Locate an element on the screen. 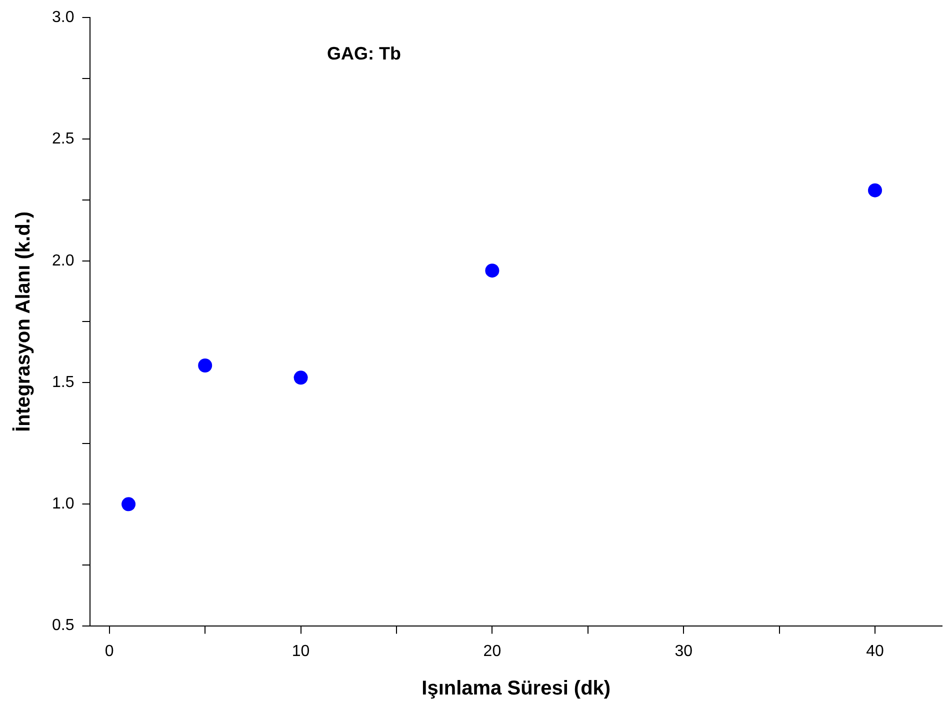 This screenshot has width=949, height=713. x-axis-title: Işınlama Süresi (dk) is located at coordinates (516, 689).